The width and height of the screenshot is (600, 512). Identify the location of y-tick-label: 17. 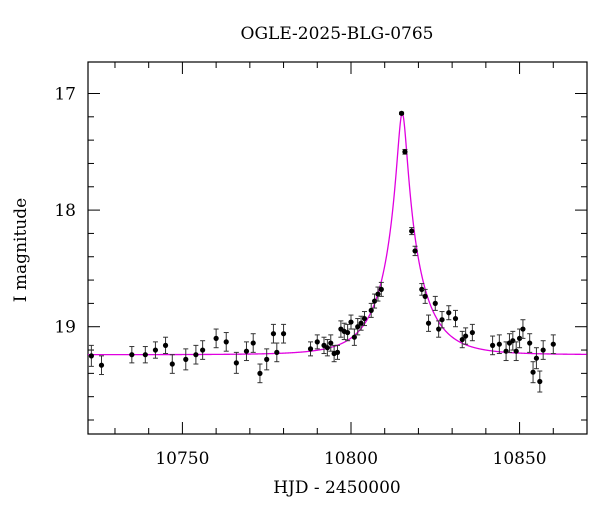
(65, 94).